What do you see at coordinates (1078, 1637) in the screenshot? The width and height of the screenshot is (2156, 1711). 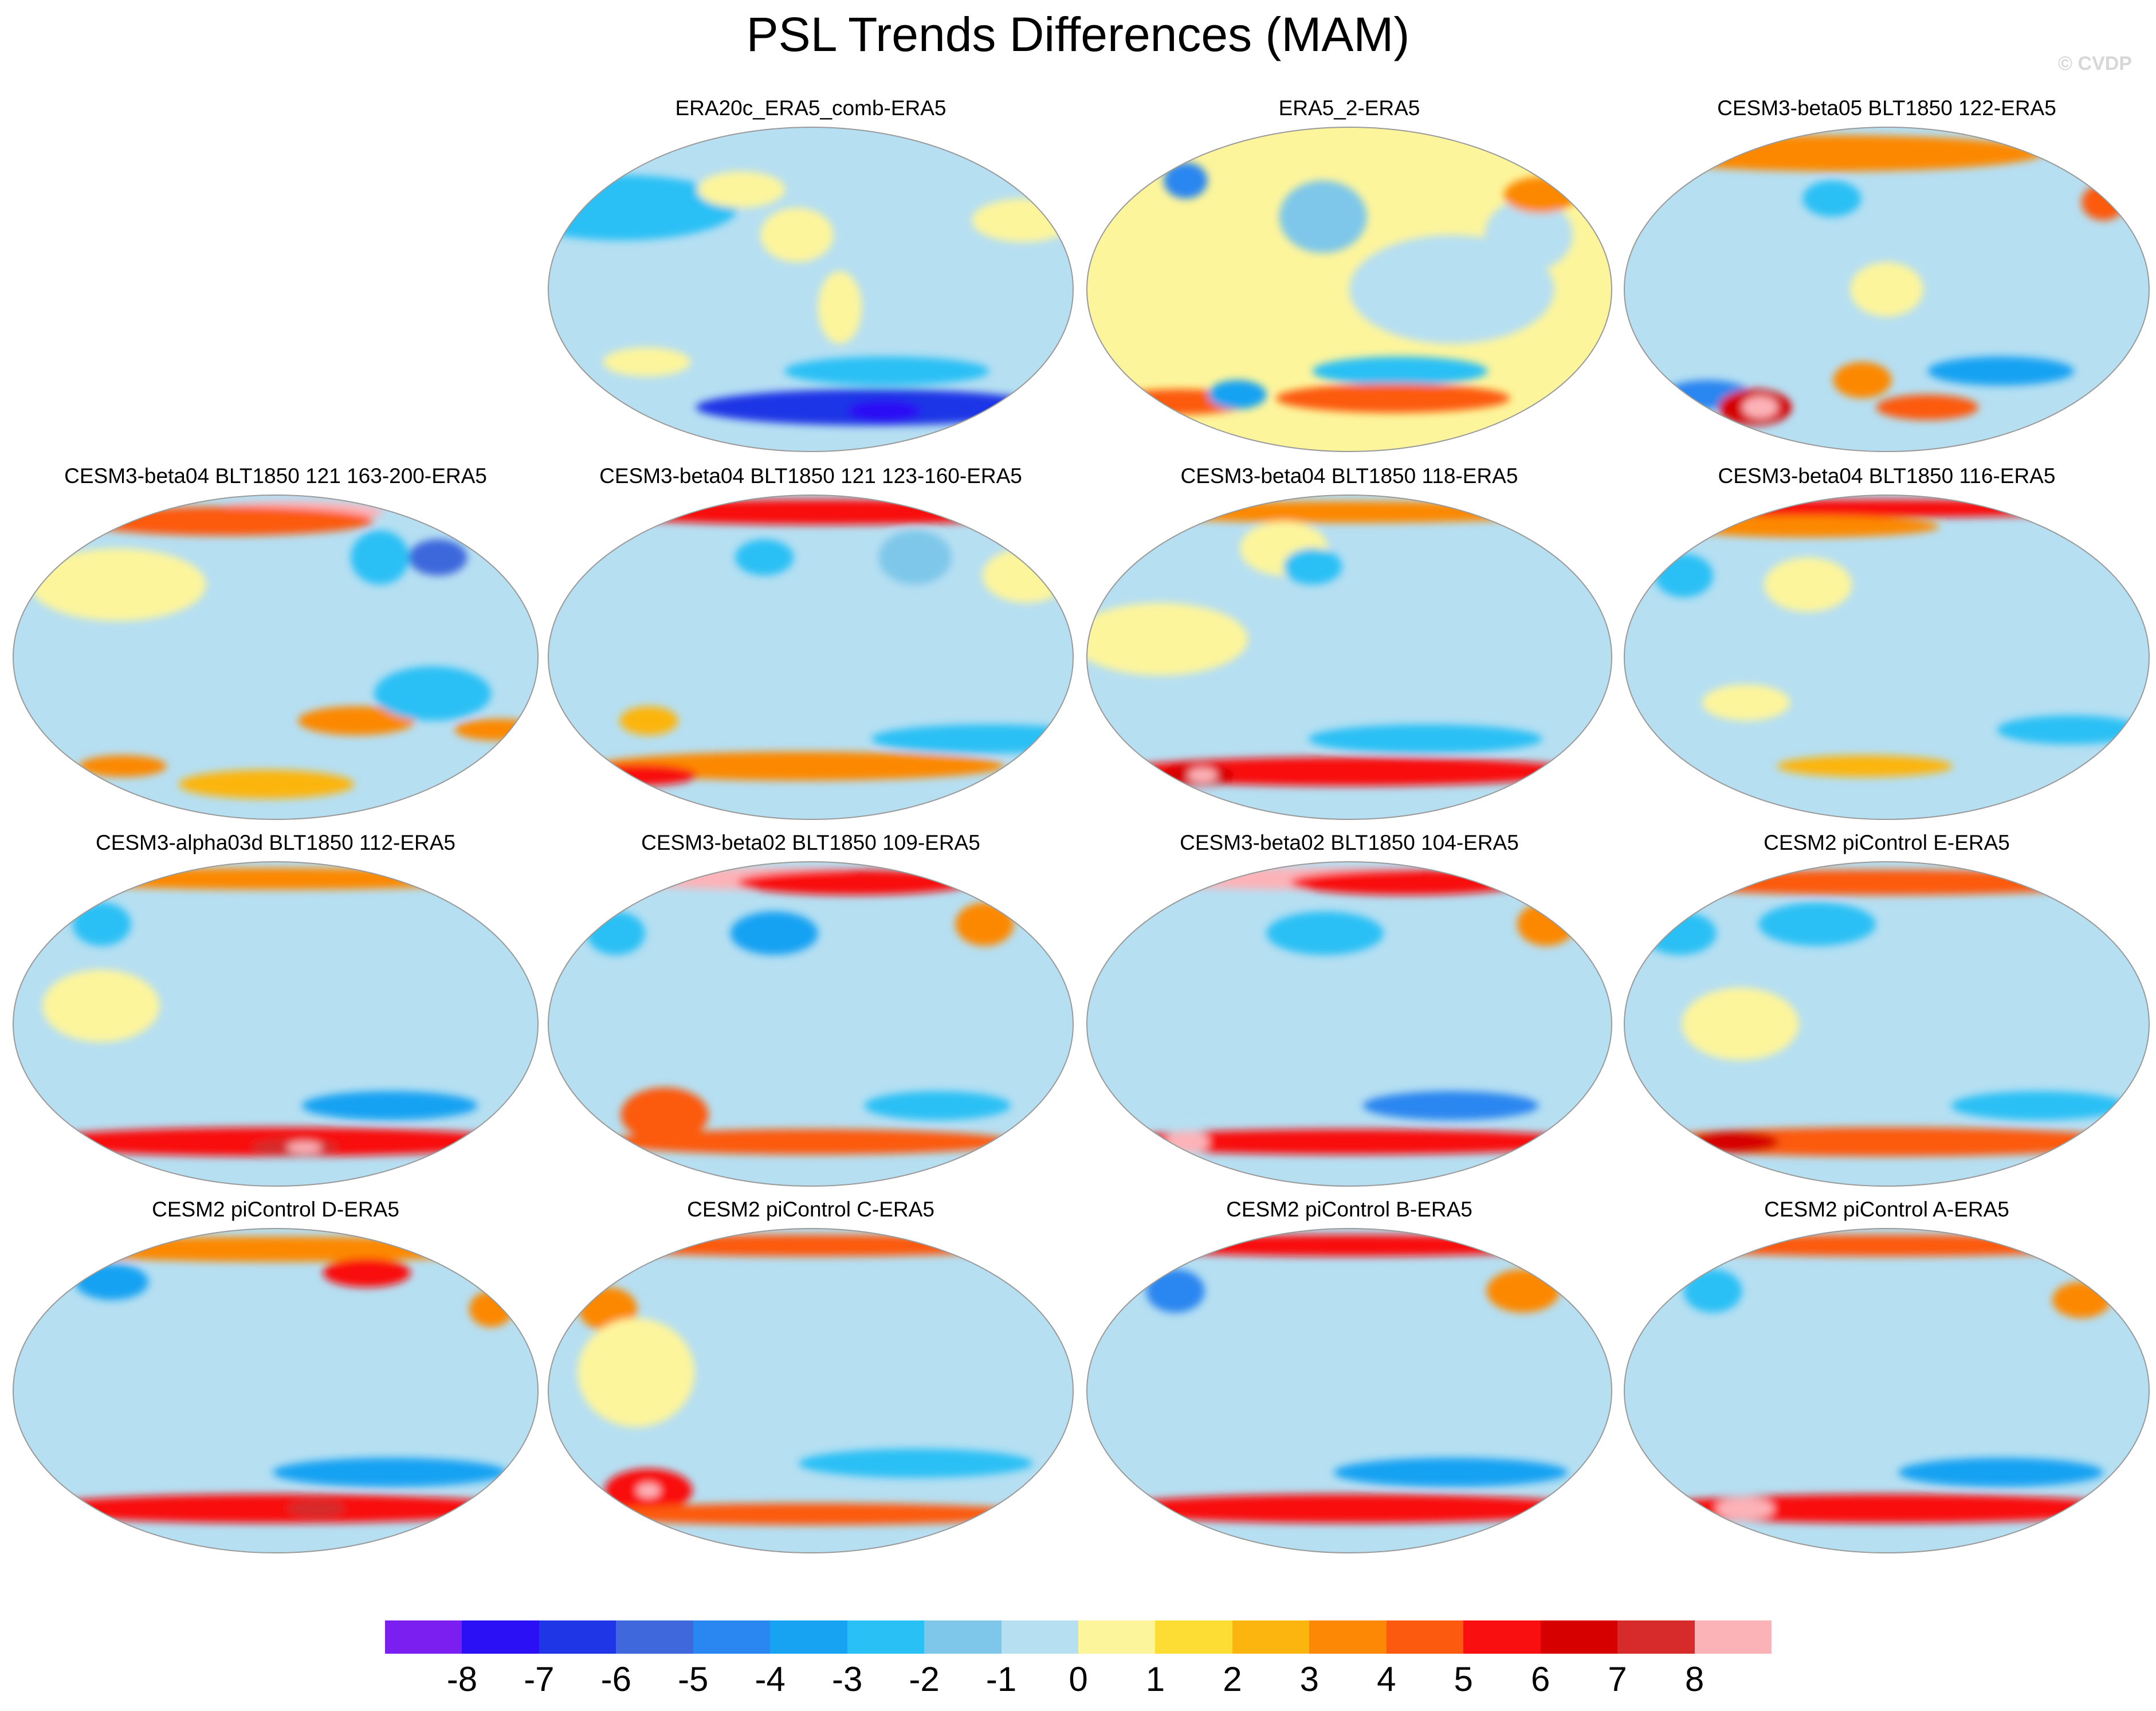 I see `colorbar` at bounding box center [1078, 1637].